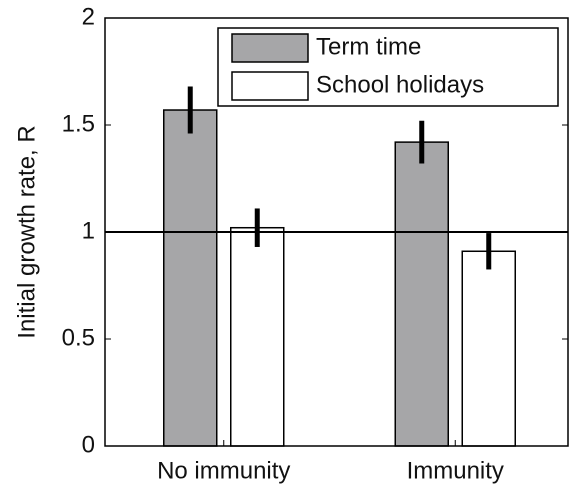 The width and height of the screenshot is (569, 490). What do you see at coordinates (88, 444) in the screenshot?
I see `y-tick-label: 0` at bounding box center [88, 444].